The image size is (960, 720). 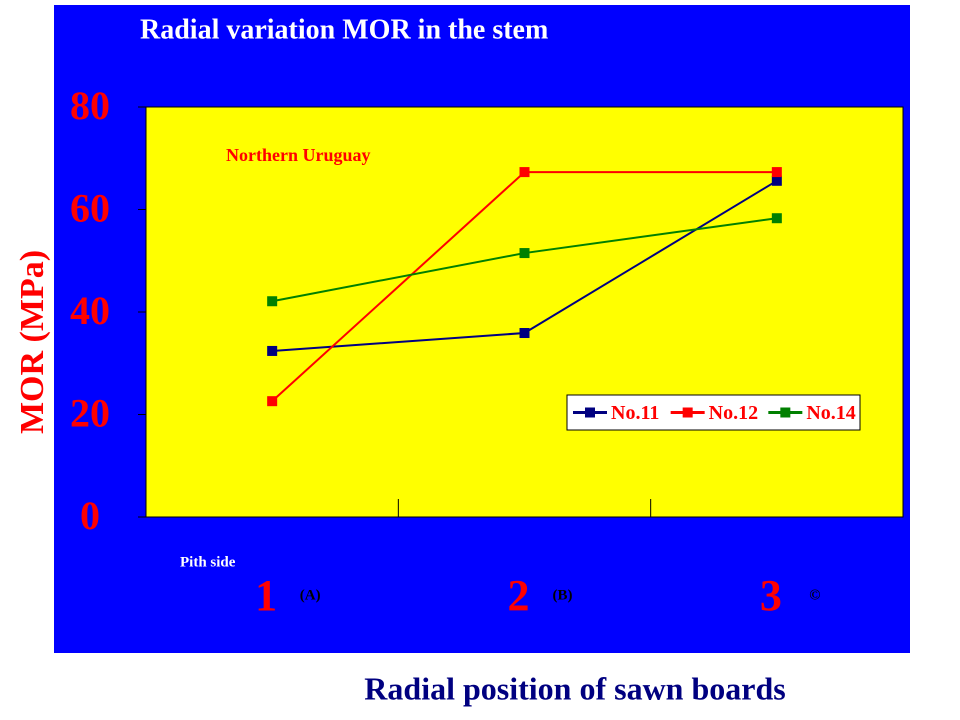 I want to click on x-tick-label: 3, so click(x=771, y=595).